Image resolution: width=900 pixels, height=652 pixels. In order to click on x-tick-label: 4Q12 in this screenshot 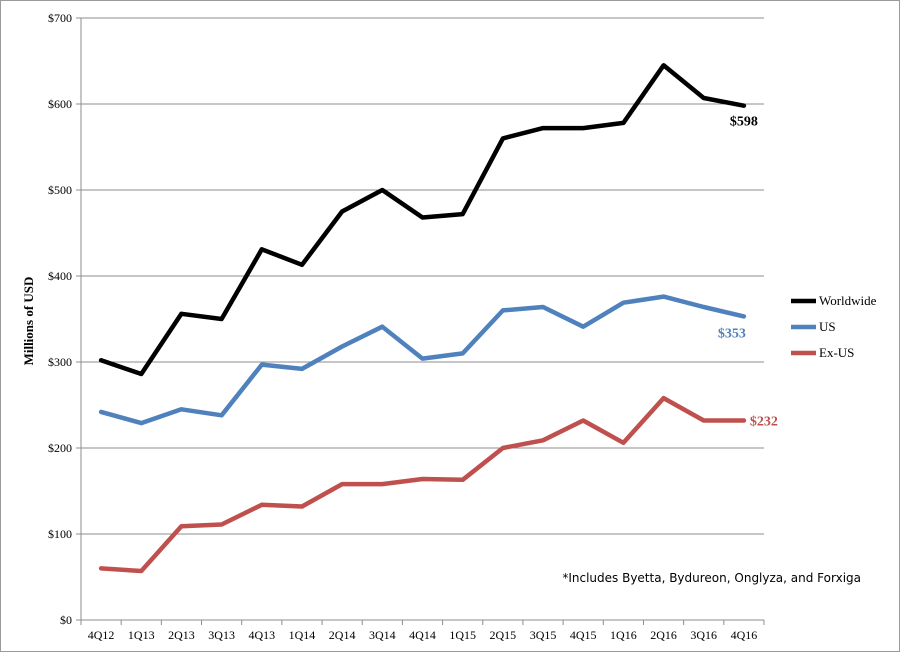, I will do `click(101, 635)`.